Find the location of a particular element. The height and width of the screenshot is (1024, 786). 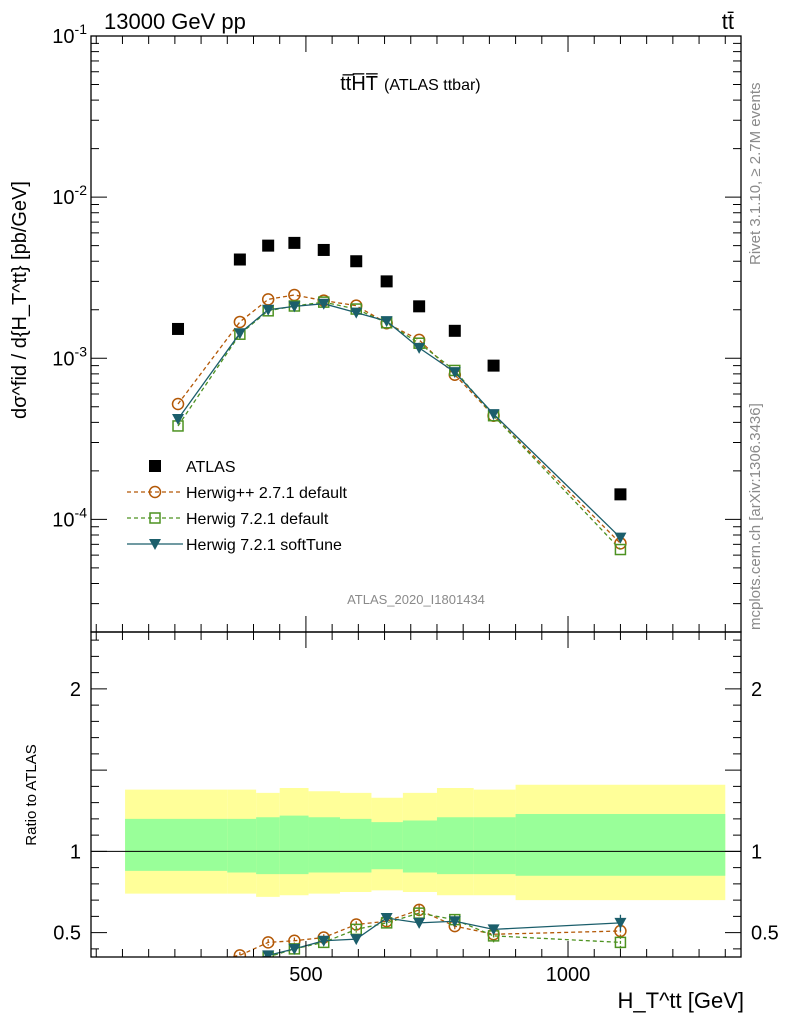

legend-marker-atlas is located at coordinates (155, 466).